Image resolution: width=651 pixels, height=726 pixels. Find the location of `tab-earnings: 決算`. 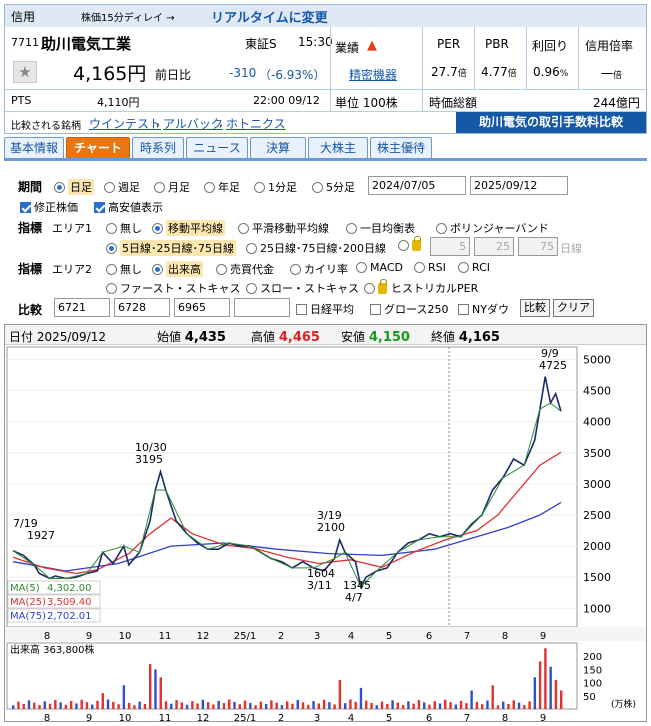

tab-earnings: 決算 is located at coordinates (278, 148).